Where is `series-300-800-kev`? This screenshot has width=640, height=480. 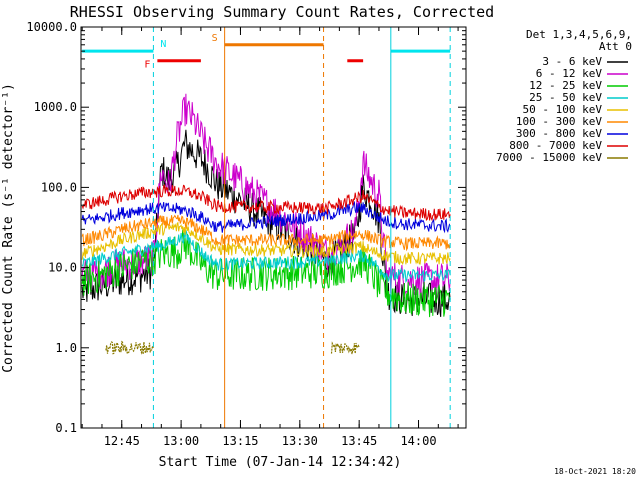 series-300-800-kev is located at coordinates (266, 217).